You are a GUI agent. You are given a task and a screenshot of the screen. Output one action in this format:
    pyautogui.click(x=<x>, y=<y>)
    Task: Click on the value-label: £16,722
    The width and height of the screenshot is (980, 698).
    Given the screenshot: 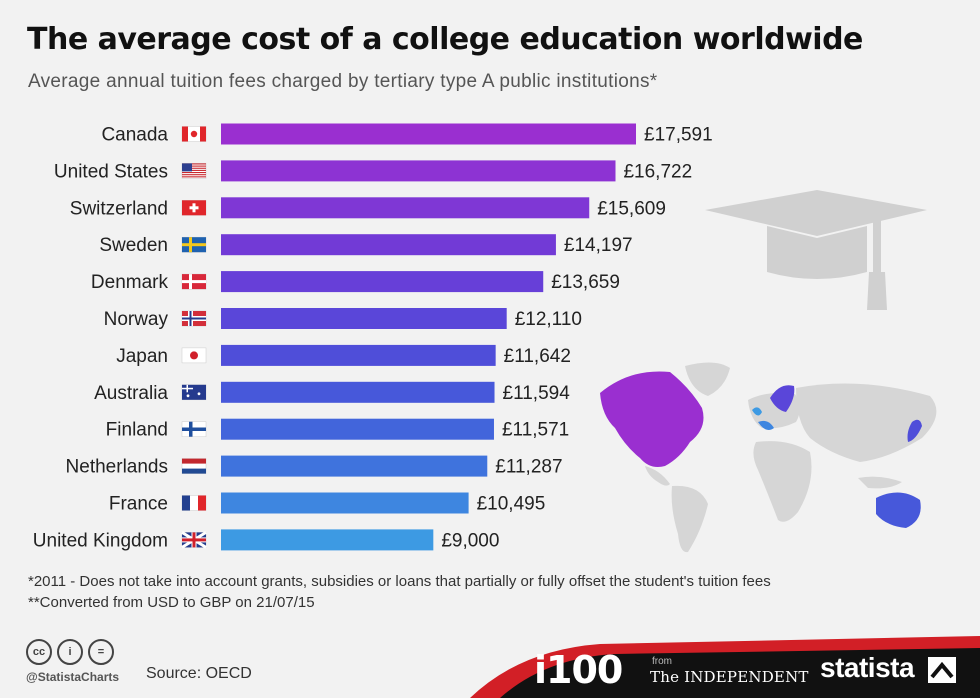 What is the action you would take?
    pyautogui.click(x=657, y=171)
    